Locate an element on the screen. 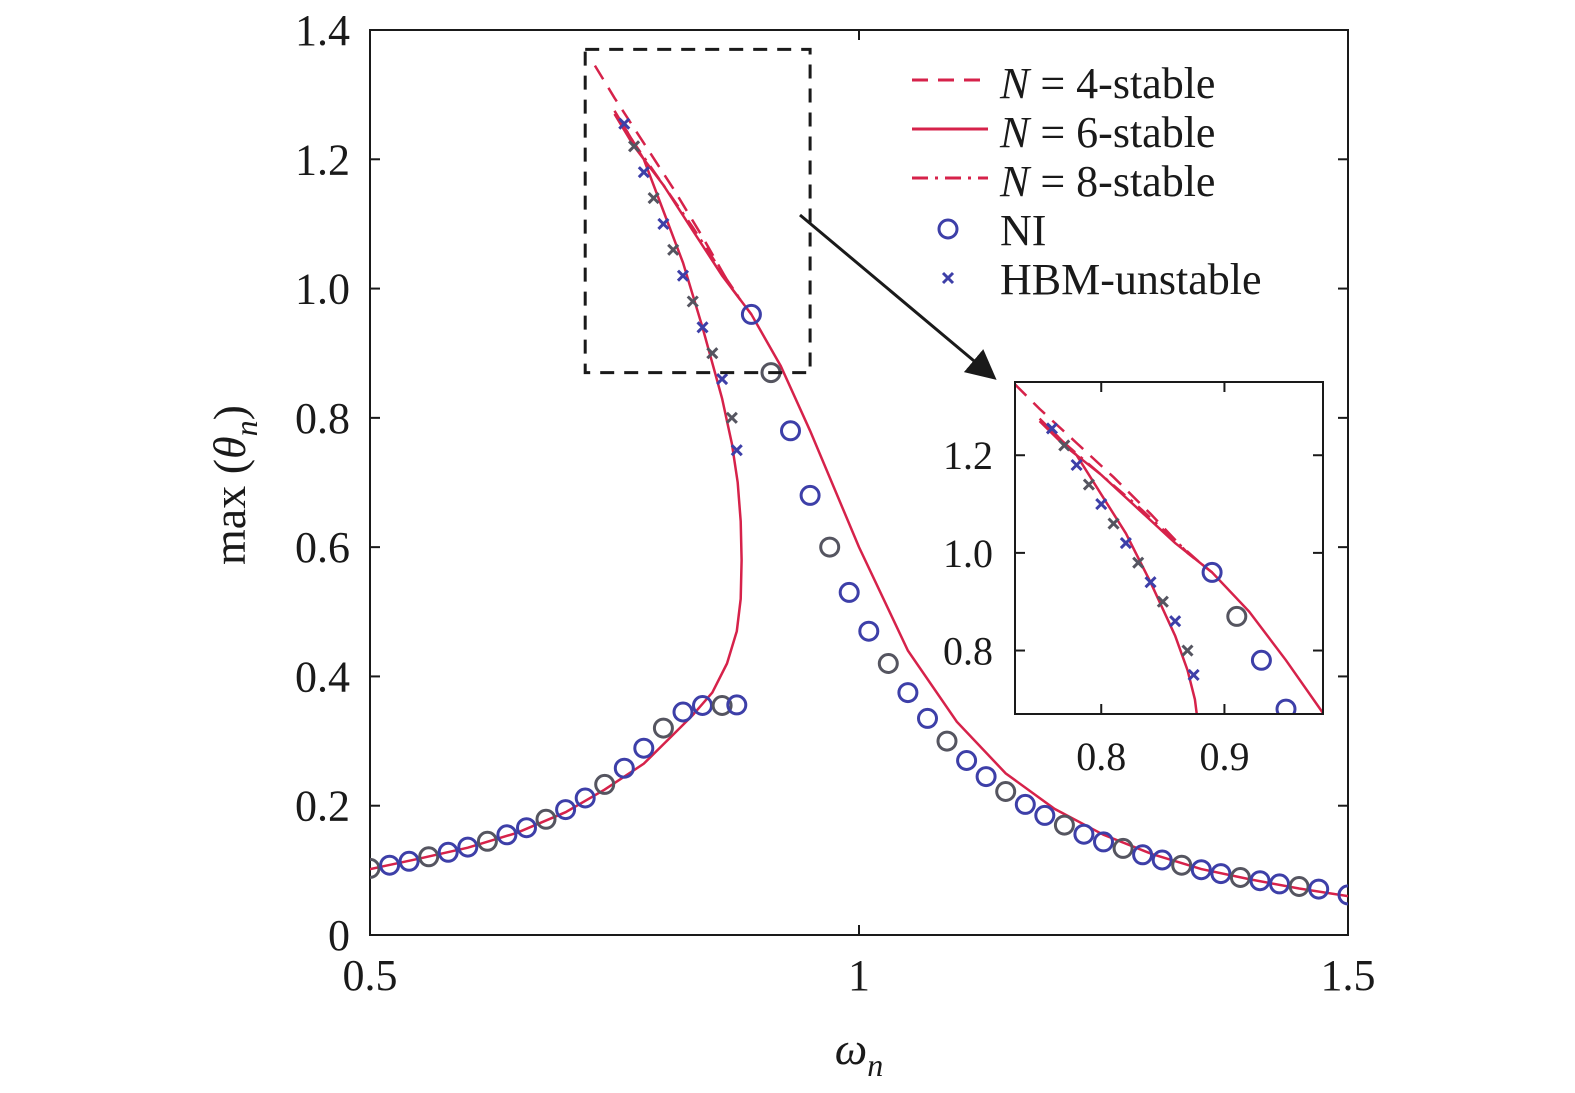  x-tick-label: 1 is located at coordinates (859, 975).